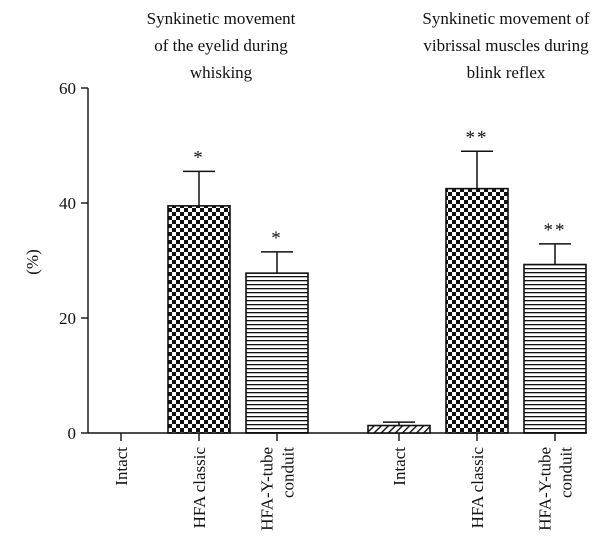 The height and width of the screenshot is (560, 613). I want to click on y-tick-label: 60, so click(67, 88).